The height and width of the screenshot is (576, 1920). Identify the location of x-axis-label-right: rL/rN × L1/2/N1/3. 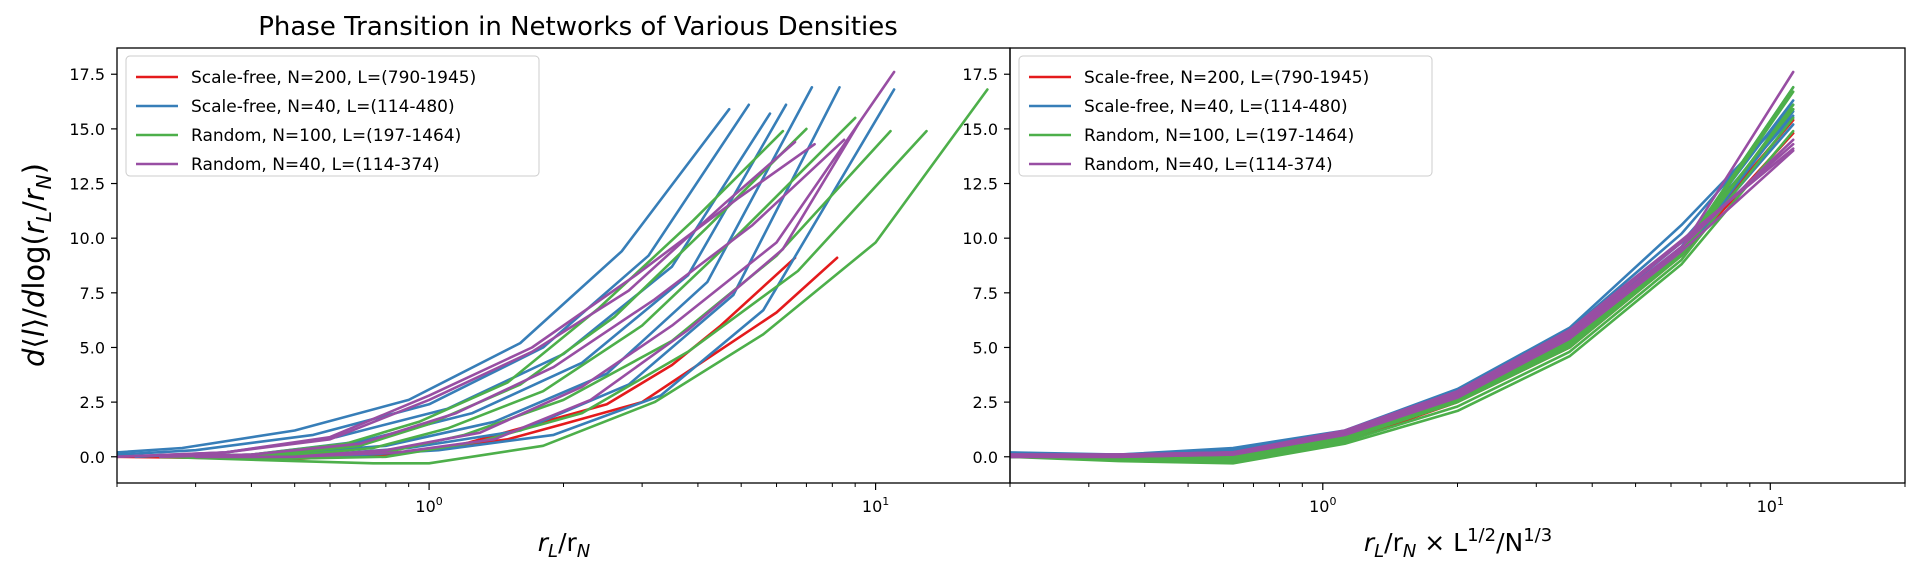
(1458, 543).